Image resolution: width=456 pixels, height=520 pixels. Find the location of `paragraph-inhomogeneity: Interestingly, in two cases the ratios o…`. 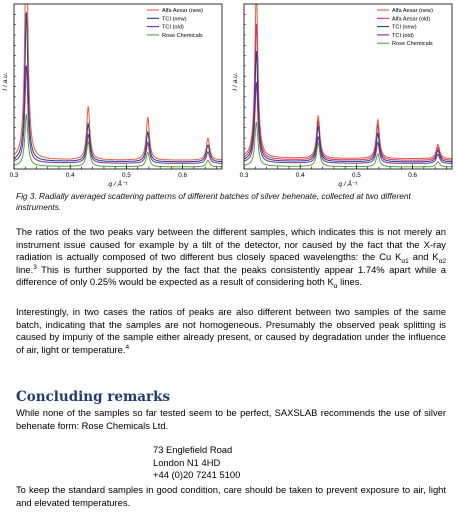

paragraph-inhomogeneity: Interestingly, in two cases the ratios o… is located at coordinates (231, 331).